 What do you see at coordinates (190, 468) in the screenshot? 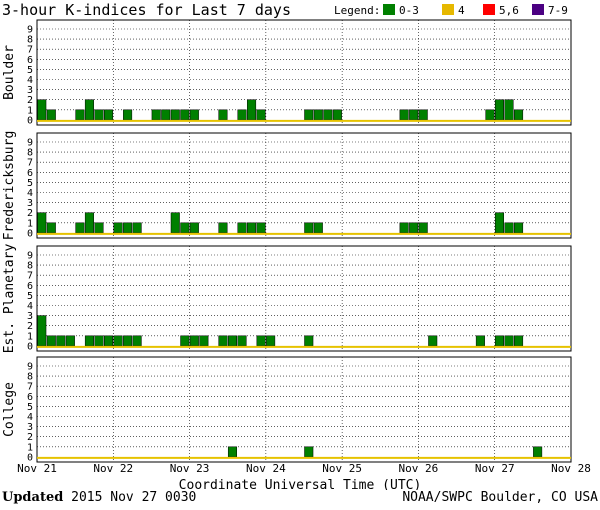
I see `x-tick-label: Nov 23` at bounding box center [190, 468].